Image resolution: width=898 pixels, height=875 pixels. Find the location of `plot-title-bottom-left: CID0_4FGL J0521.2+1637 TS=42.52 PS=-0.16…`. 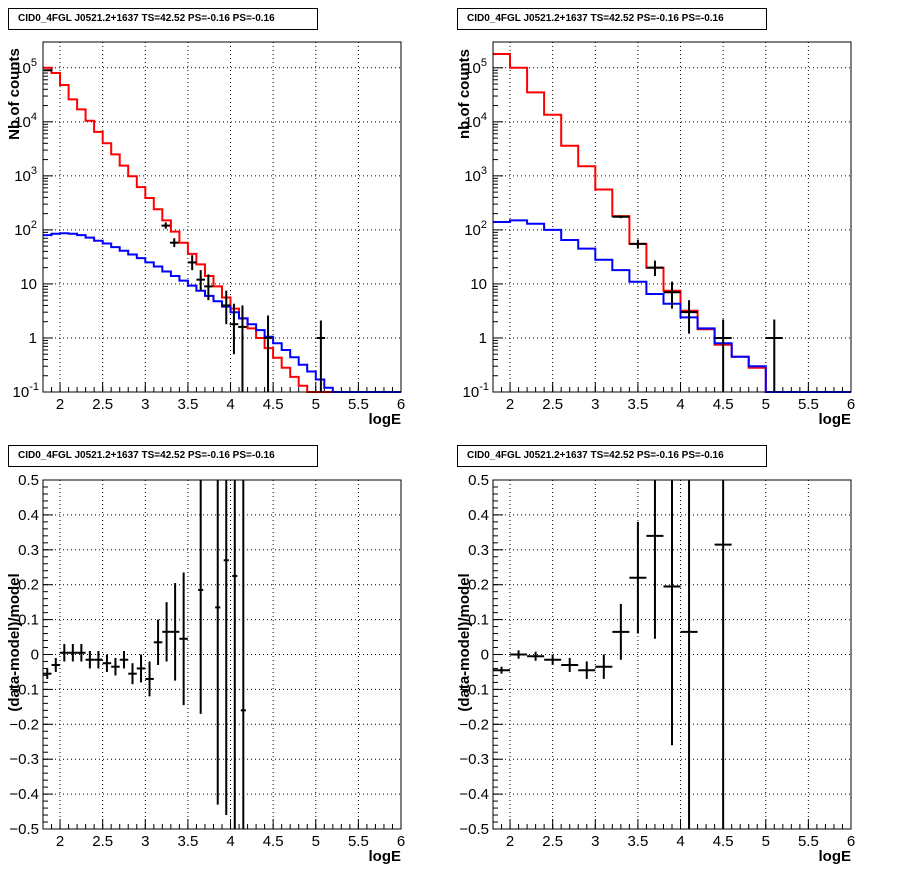

plot-title-bottom-left: CID0_4FGL J0521.2+1637 TS=42.52 PS=-0.16… is located at coordinates (163, 456).